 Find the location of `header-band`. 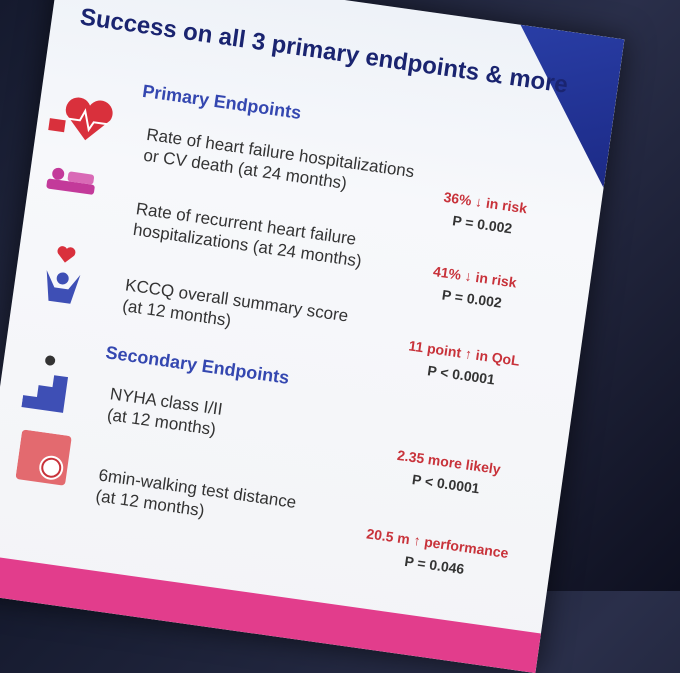

header-band is located at coordinates (539, 102).